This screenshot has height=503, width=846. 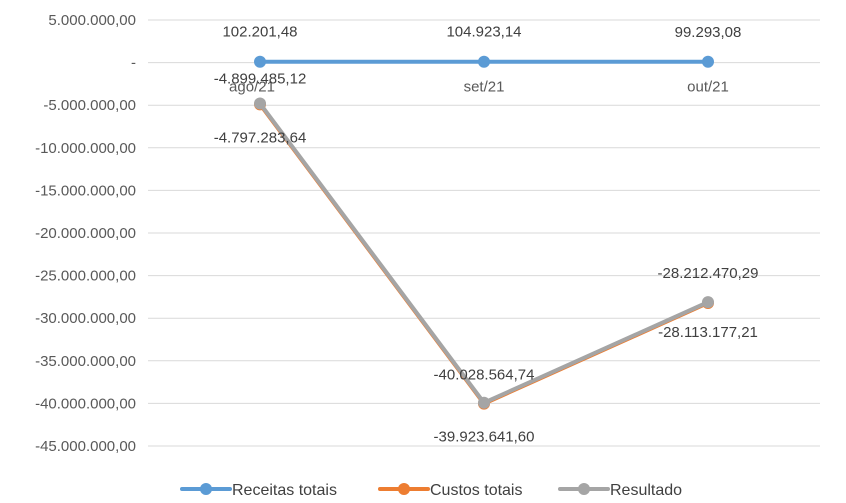 What do you see at coordinates (708, 87) in the screenshot?
I see `x-category-label: out/21` at bounding box center [708, 87].